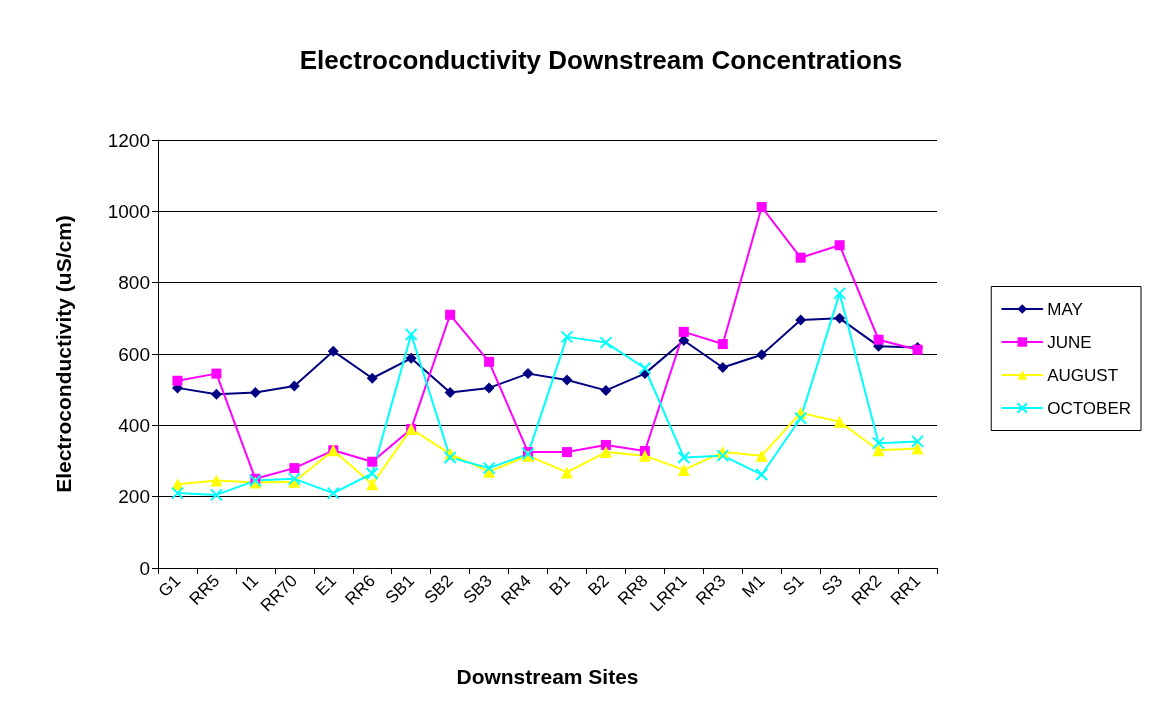  What do you see at coordinates (438, 589) in the screenshot?
I see `x-tick-label: SB2` at bounding box center [438, 589].